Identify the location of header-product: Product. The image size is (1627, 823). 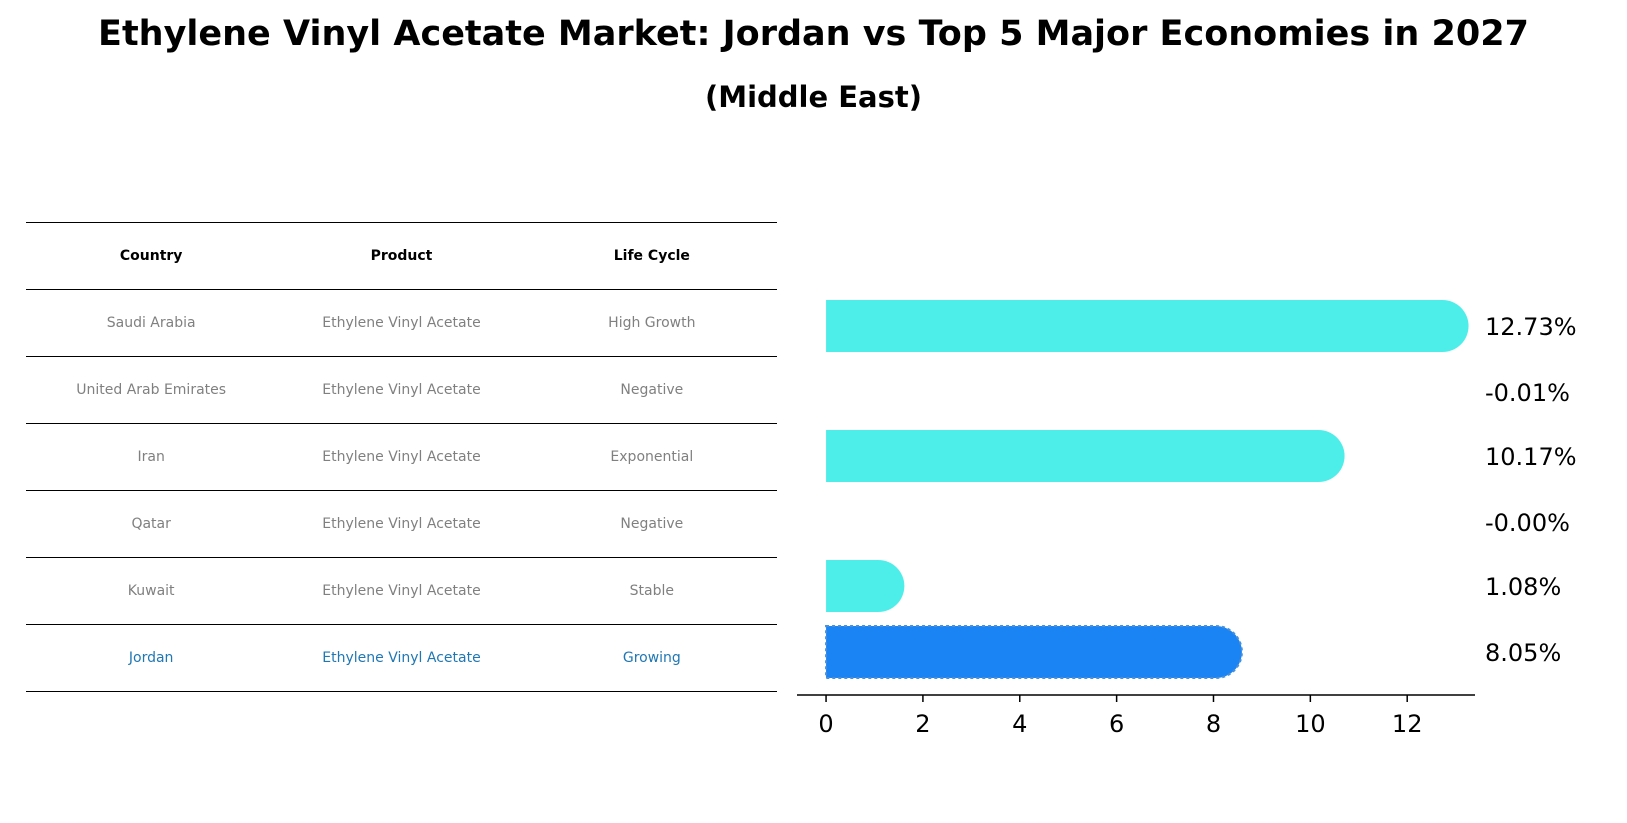
(401, 256).